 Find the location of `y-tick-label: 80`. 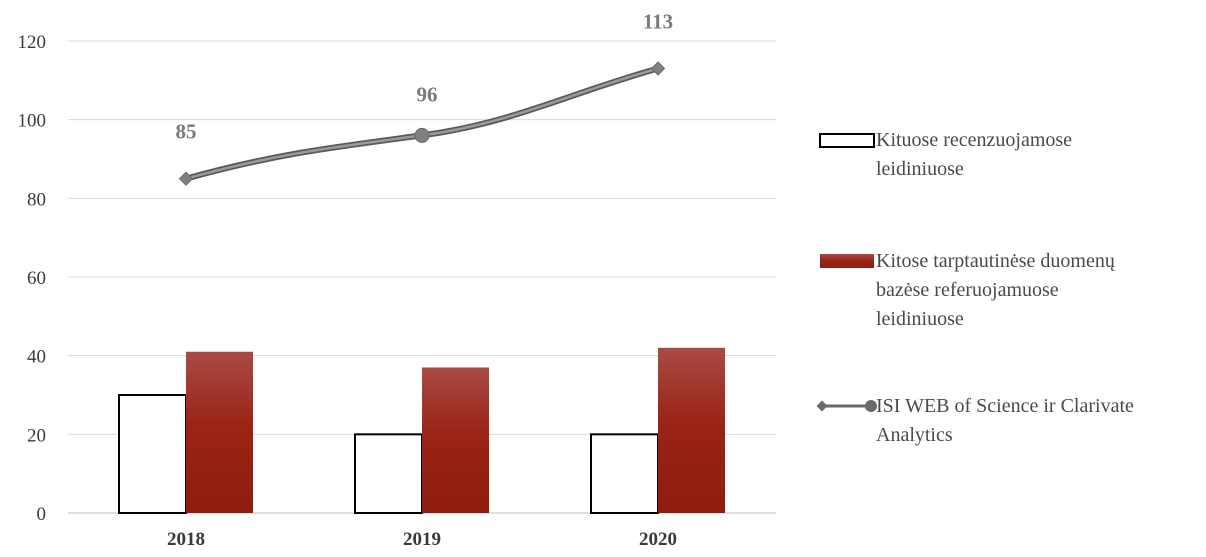

y-tick-label: 80 is located at coordinates (36, 199).